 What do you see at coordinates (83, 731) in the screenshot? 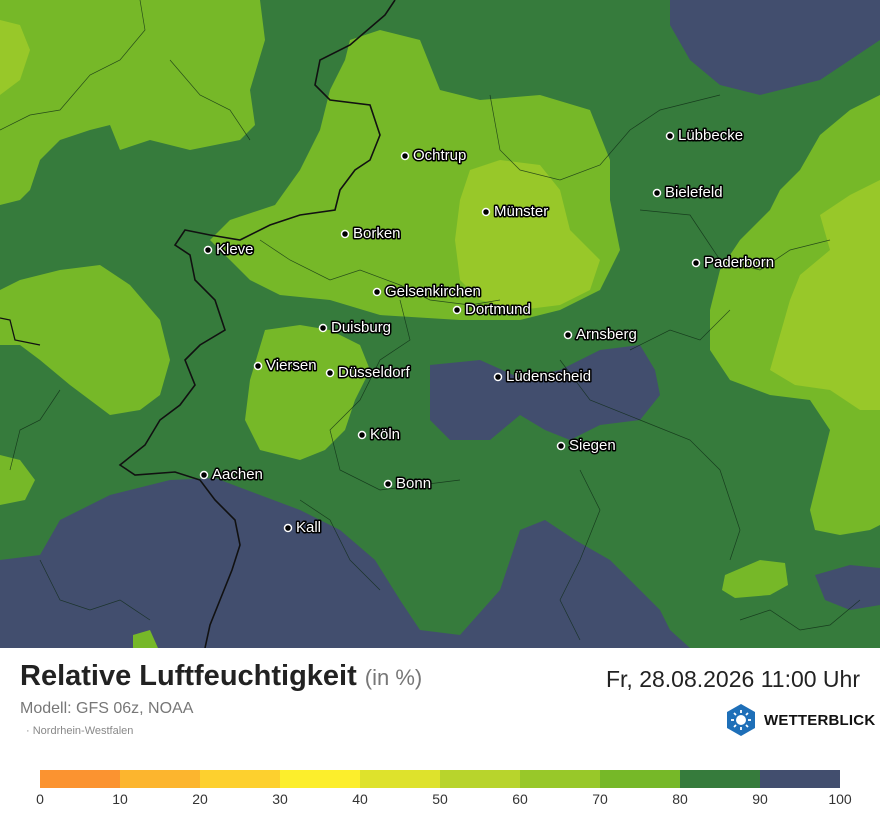
I see `region-name: Nordrhein-Westfalen` at bounding box center [83, 731].